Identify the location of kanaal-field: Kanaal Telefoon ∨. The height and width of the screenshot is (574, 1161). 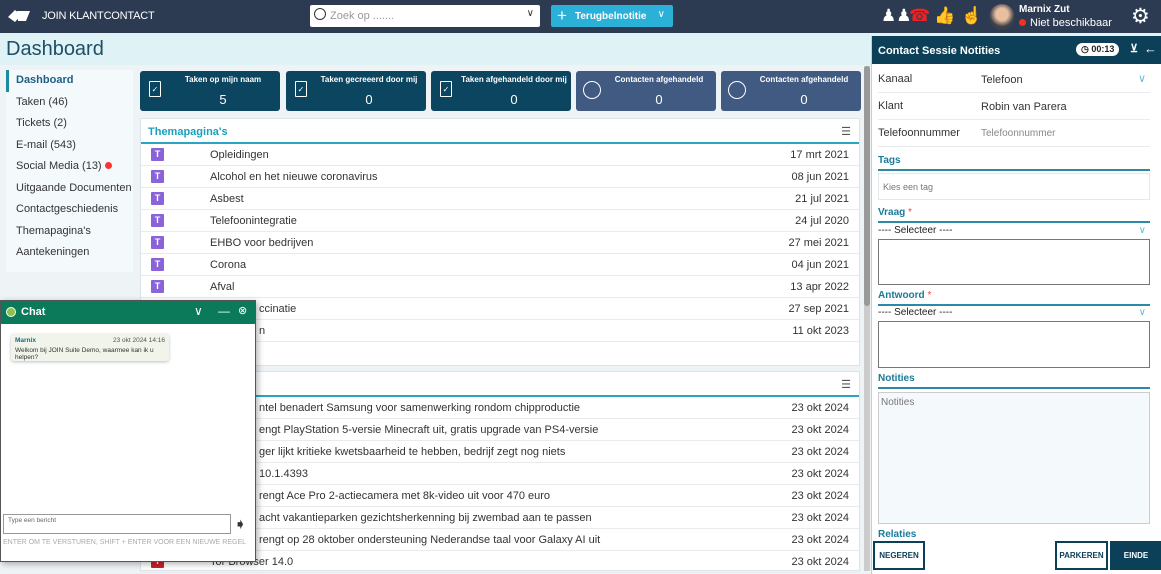
(1014, 79).